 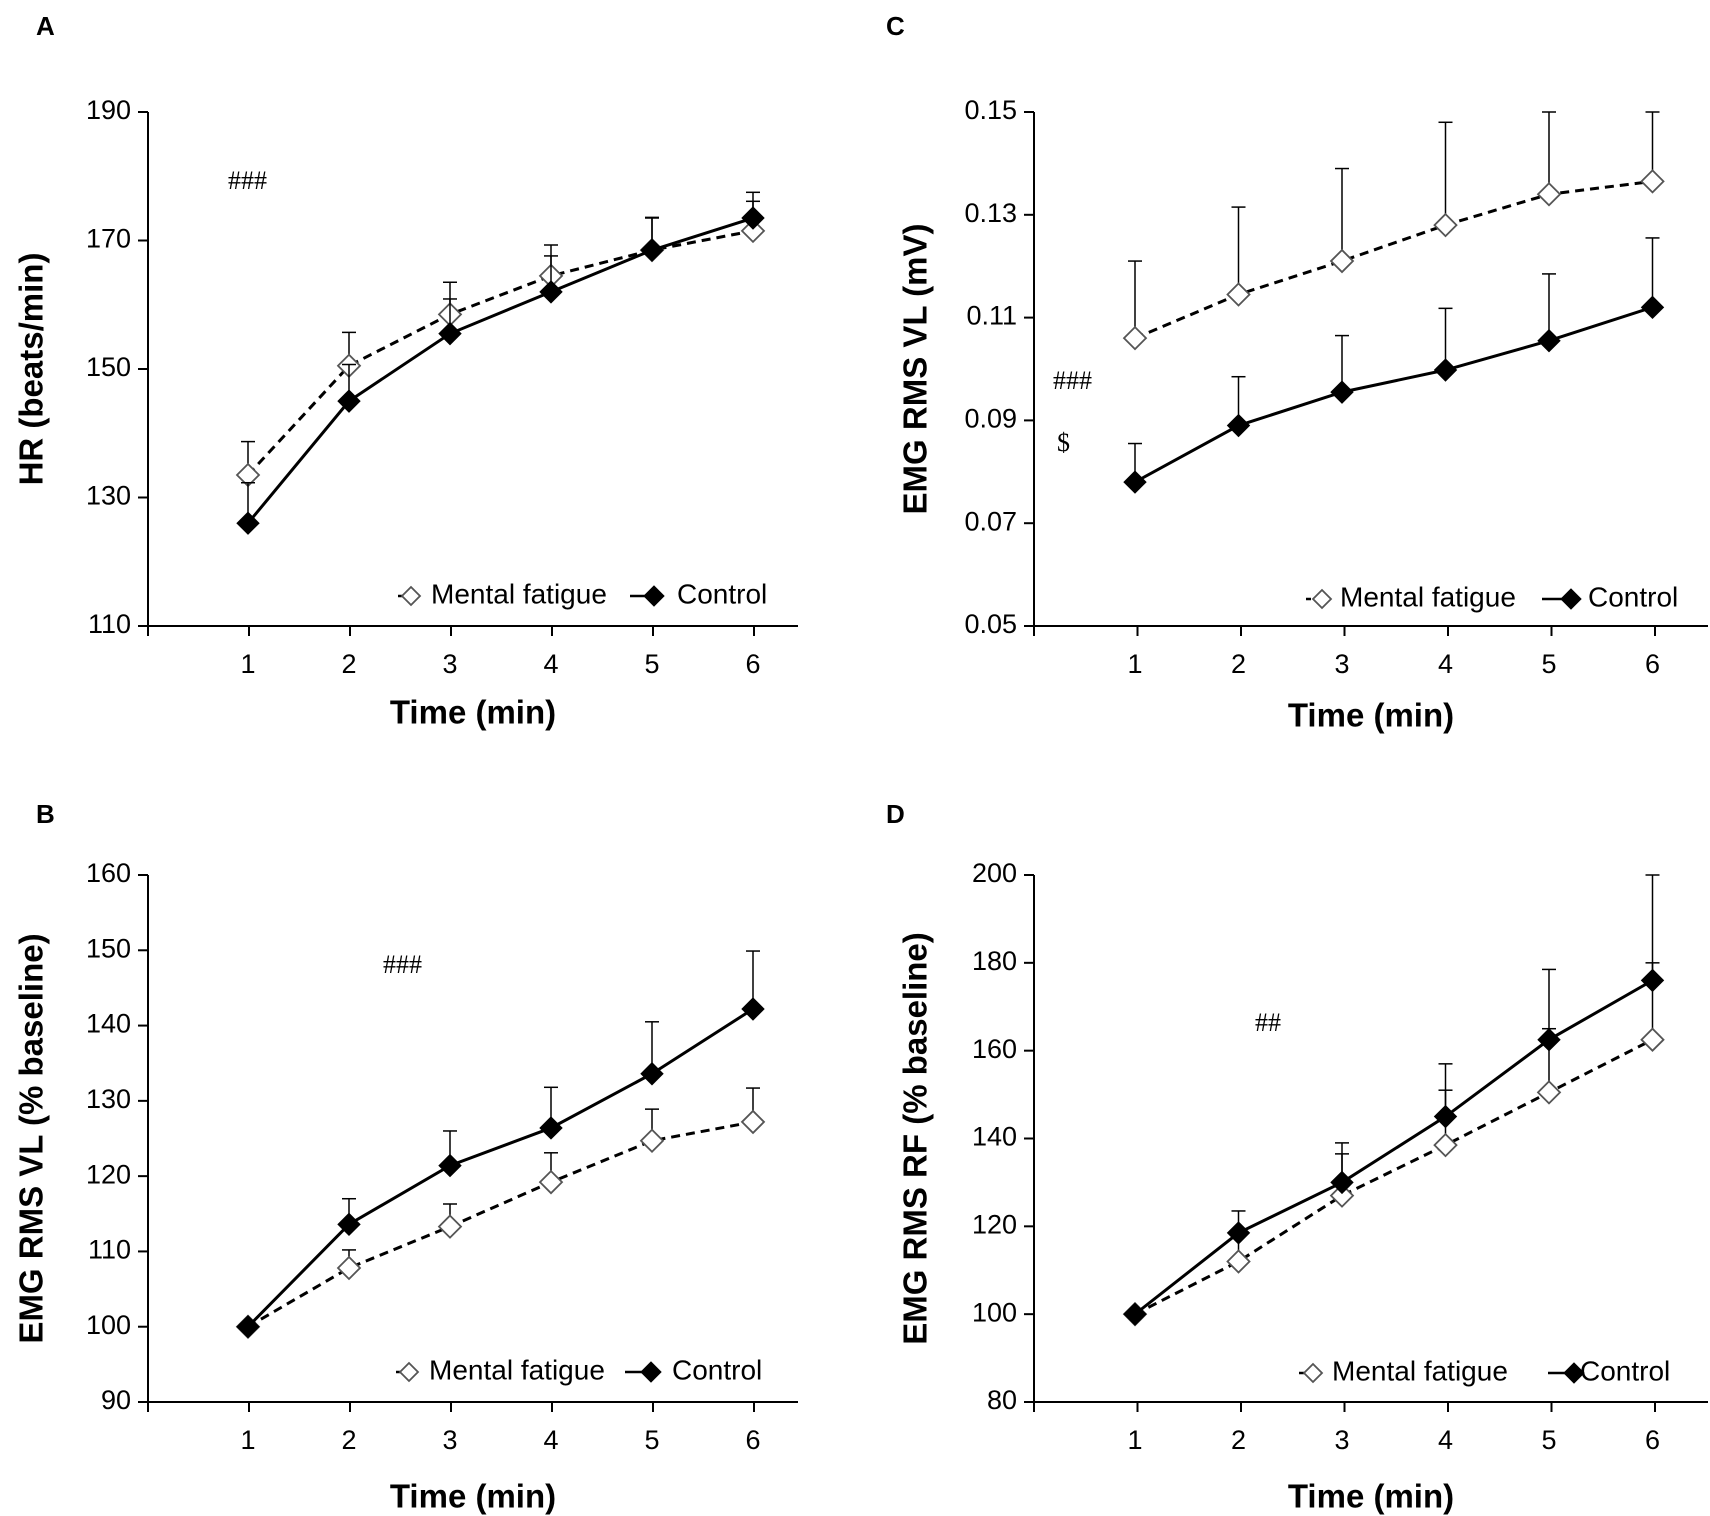 I want to click on y-tick-label: 190, so click(x=108, y=110).